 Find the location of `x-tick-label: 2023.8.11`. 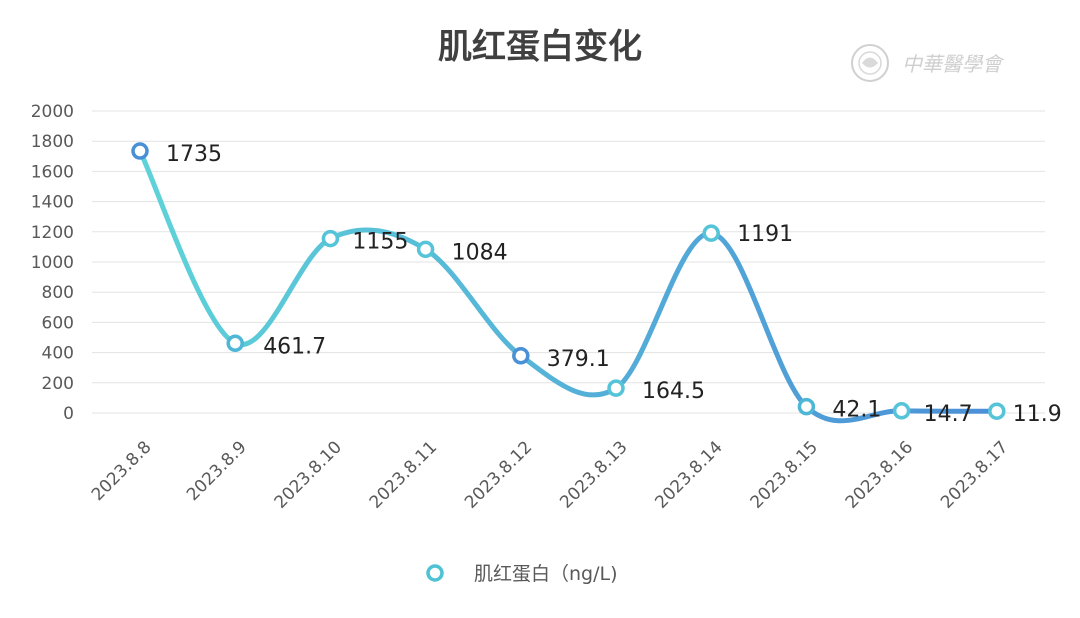

x-tick-label: 2023.8.11 is located at coordinates (403, 474).